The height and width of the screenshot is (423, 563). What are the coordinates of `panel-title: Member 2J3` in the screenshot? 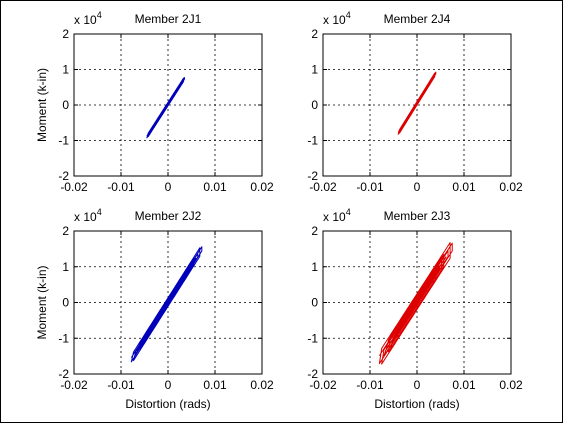 It's located at (417, 216).